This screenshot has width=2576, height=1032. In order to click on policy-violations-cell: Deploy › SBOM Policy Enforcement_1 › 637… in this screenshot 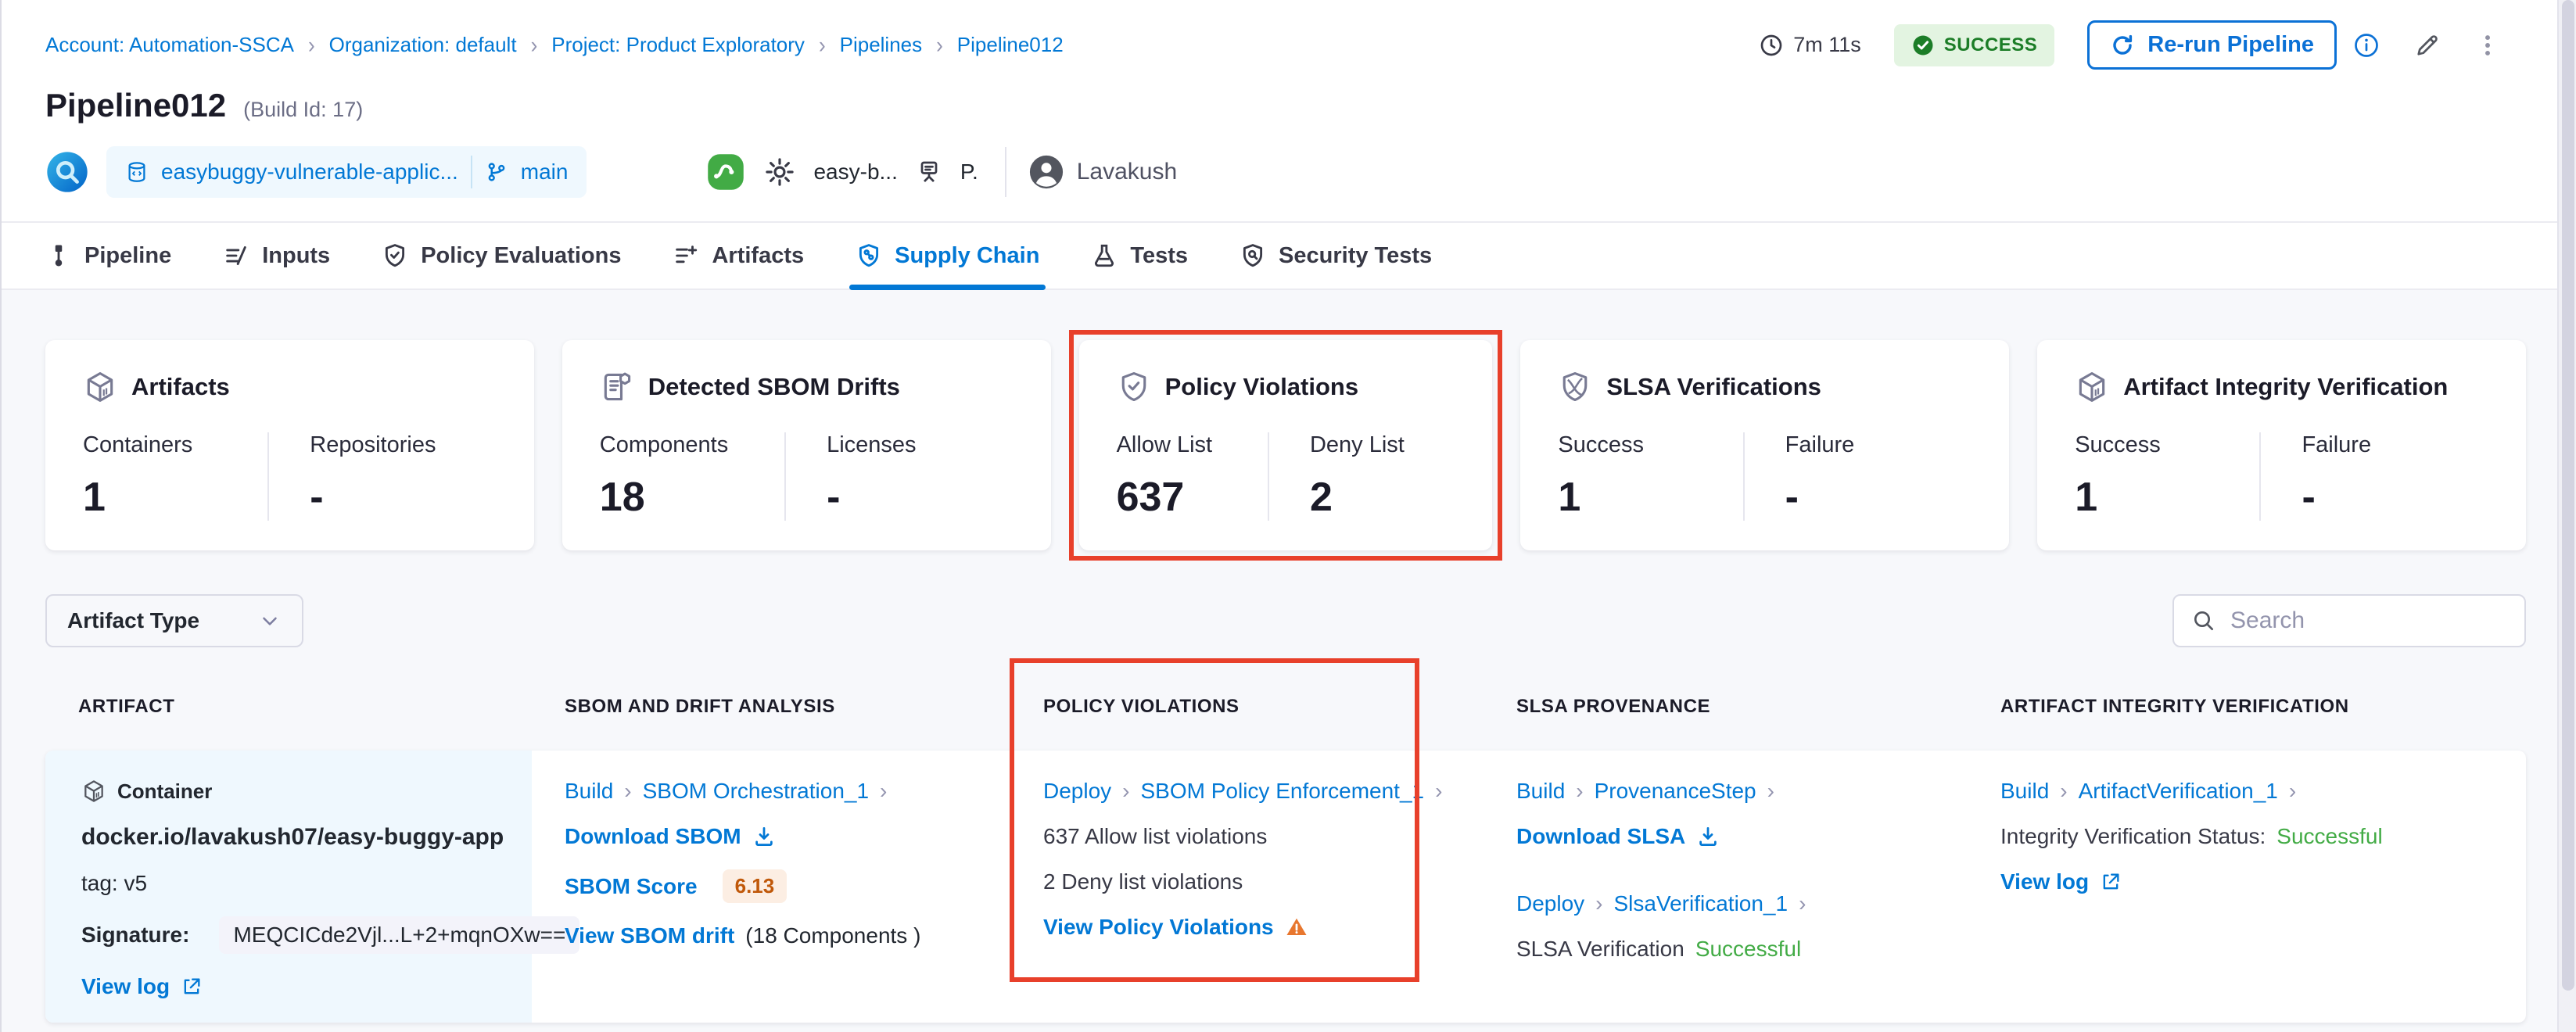, I will do `click(1247, 887)`.